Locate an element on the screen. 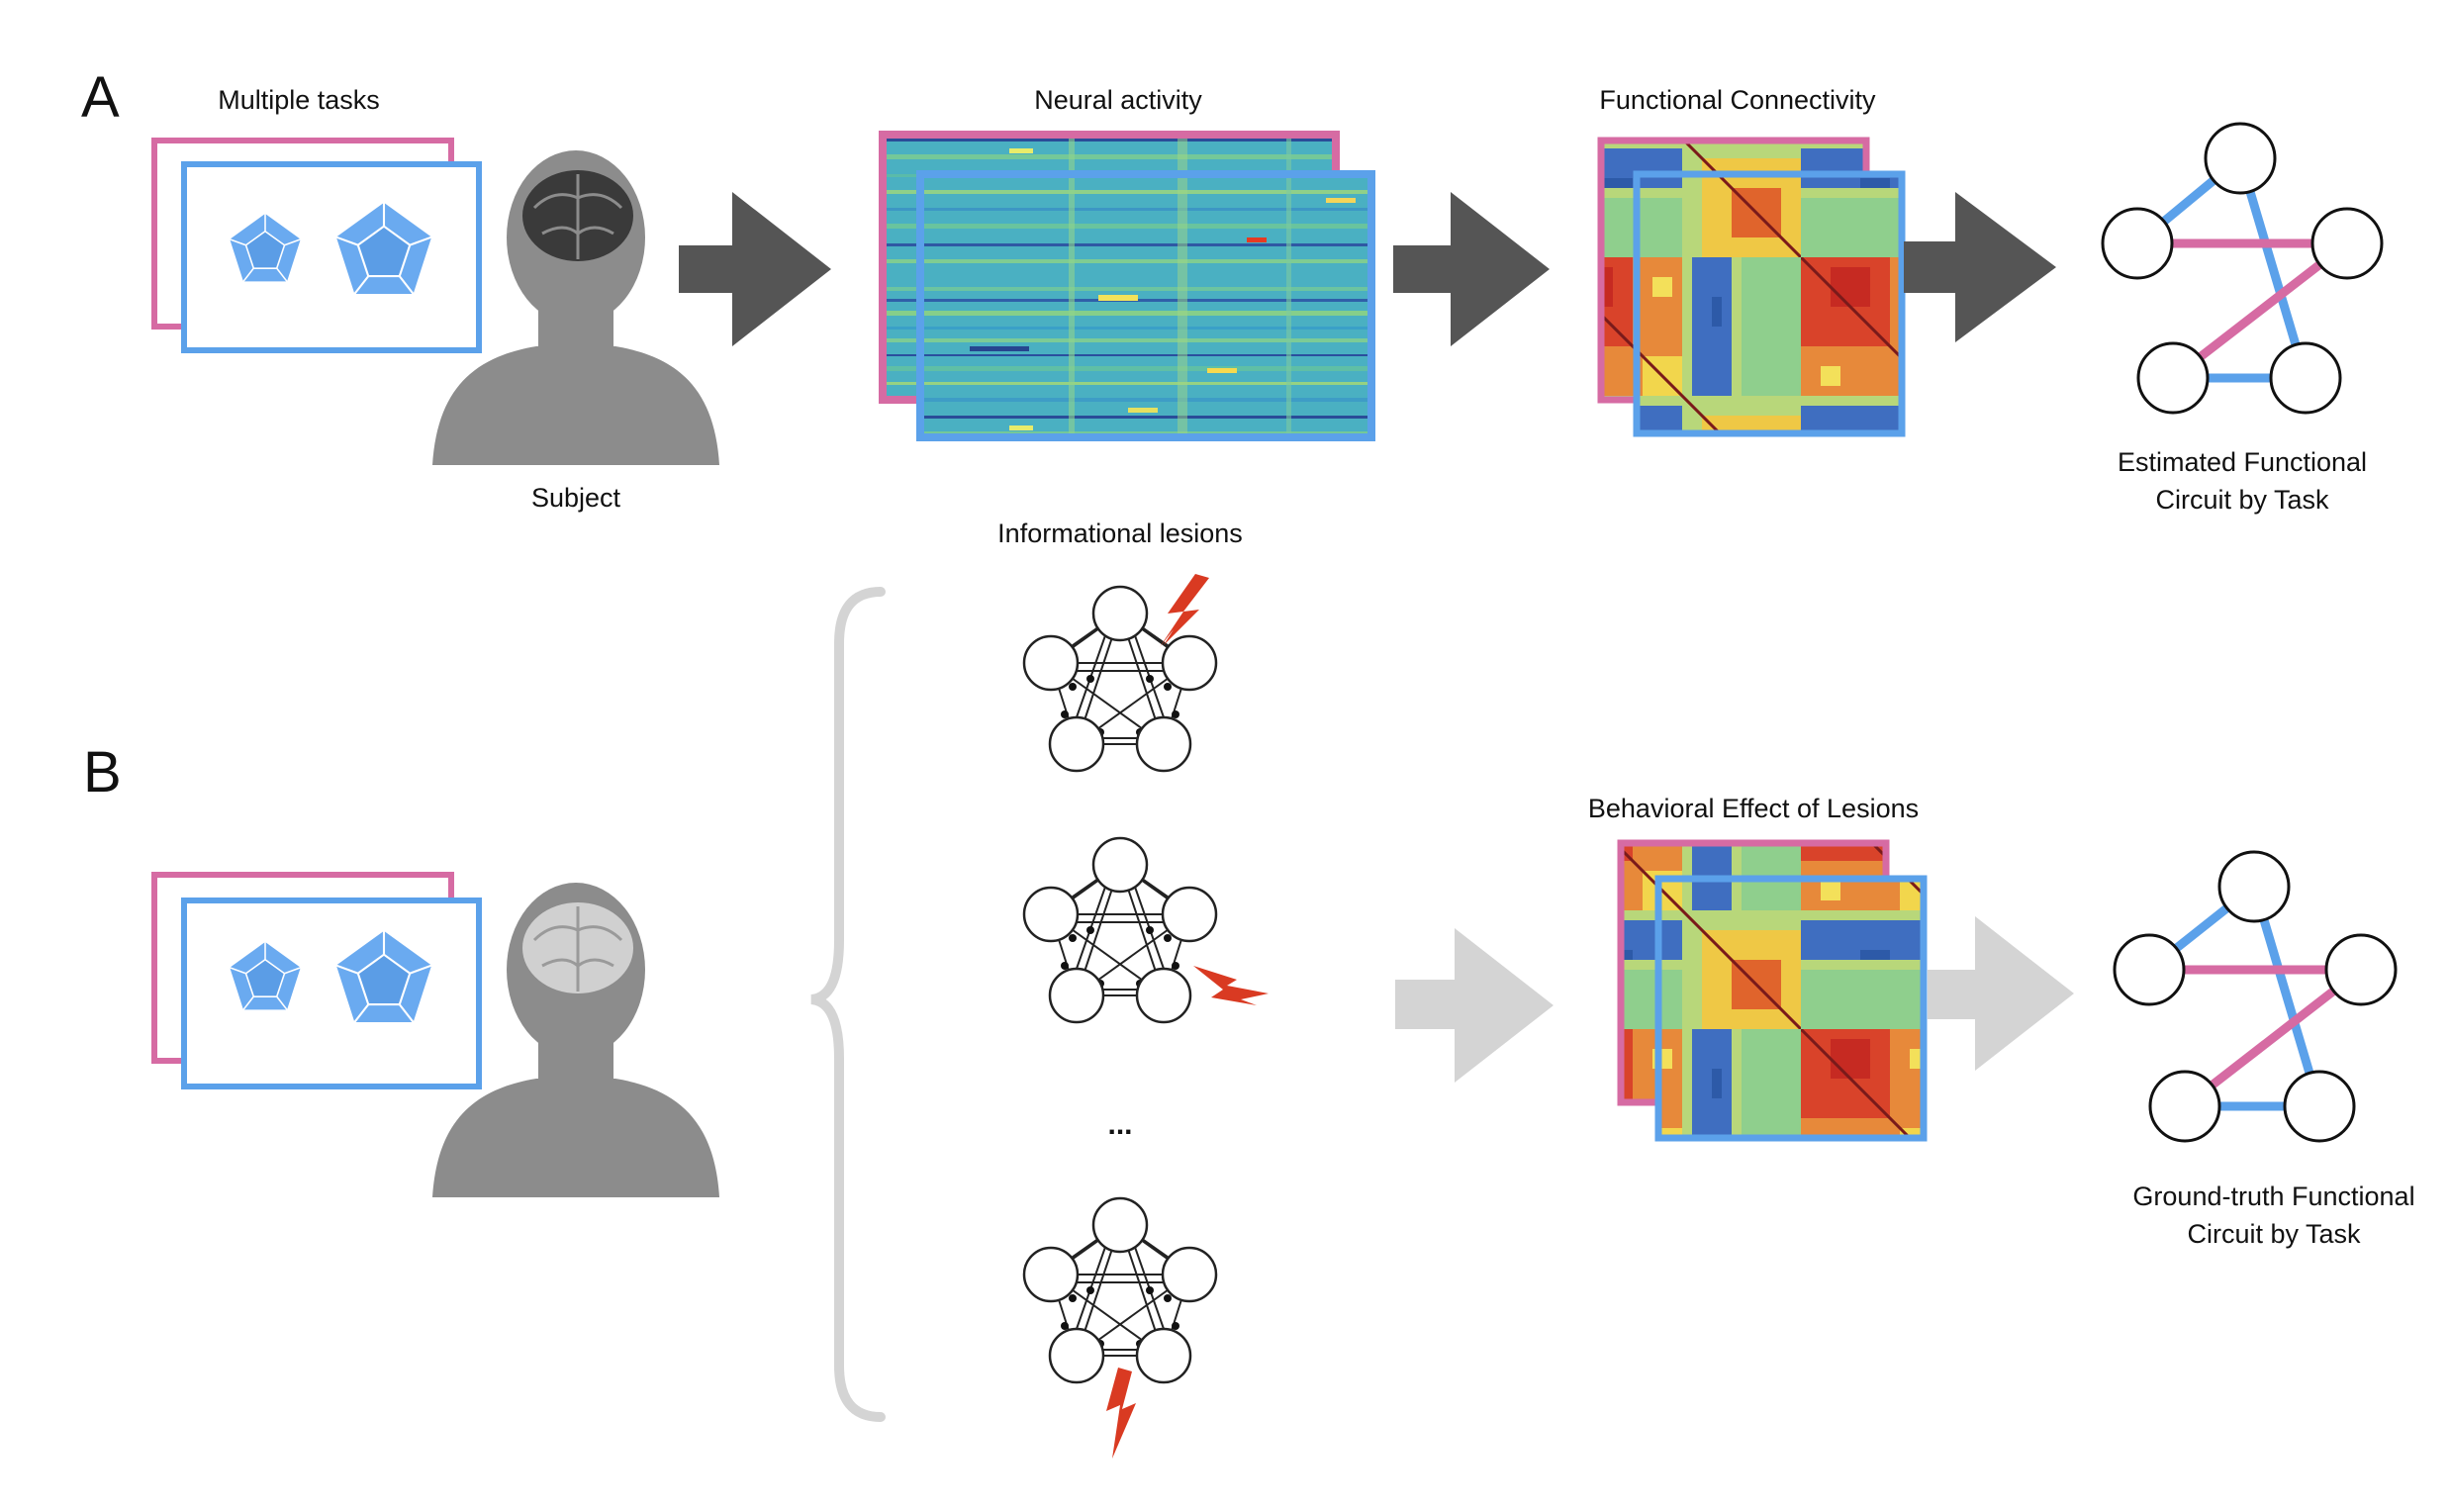 This screenshot has width=2450, height=1512. ground-truth-circuit-graph is located at coordinates (2255, 997).